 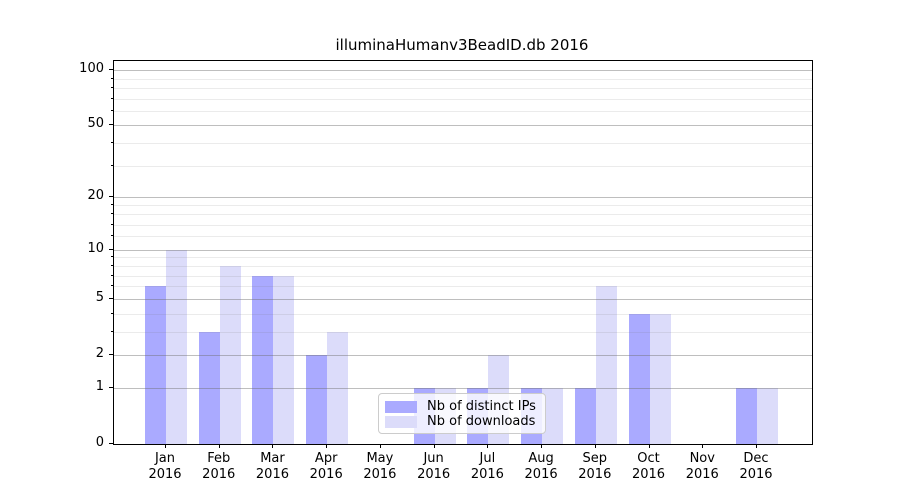 I want to click on legend-entry-downloads: Nb of downloads, so click(x=461, y=421).